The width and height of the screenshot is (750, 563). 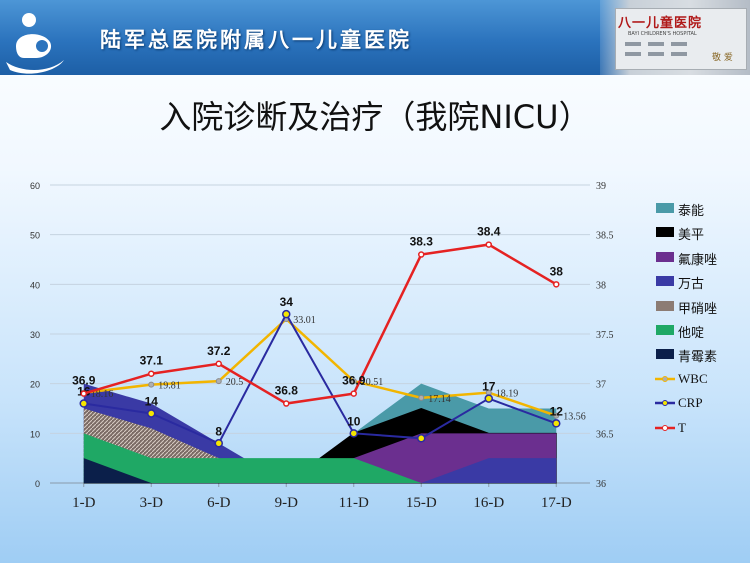 What do you see at coordinates (35, 434) in the screenshot?
I see `y-left-tick-label: 10` at bounding box center [35, 434].